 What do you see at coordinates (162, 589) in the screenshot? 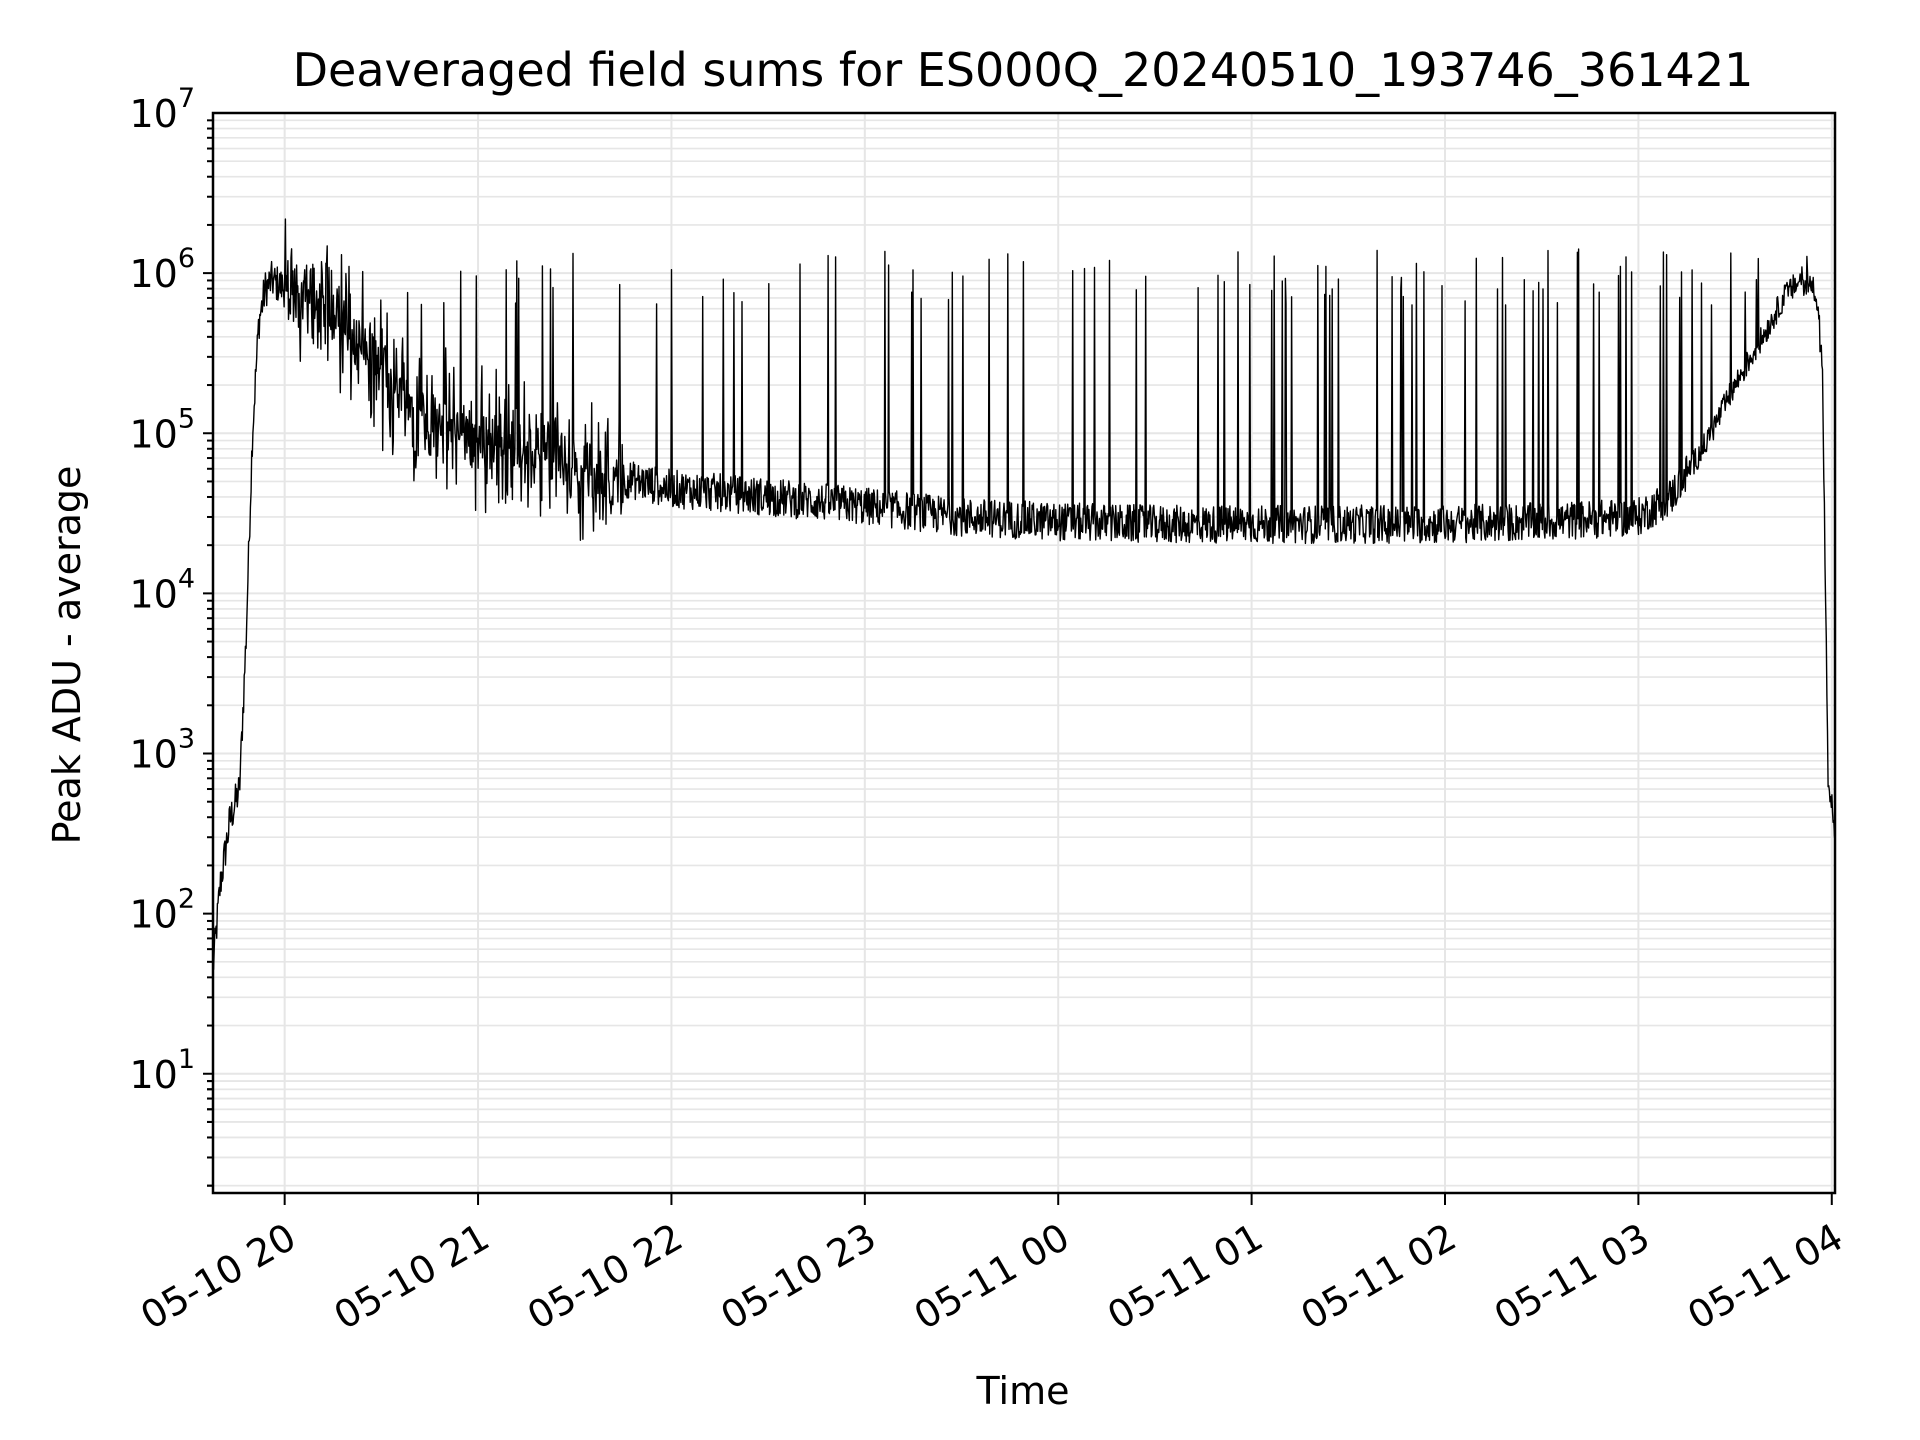
I see `y-tick-label: 10⁴` at bounding box center [162, 589].